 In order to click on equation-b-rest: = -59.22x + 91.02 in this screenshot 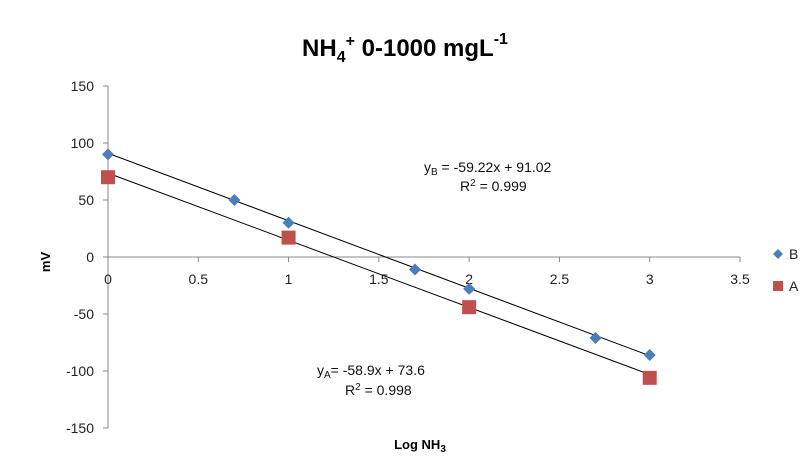, I will do `click(495, 167)`.